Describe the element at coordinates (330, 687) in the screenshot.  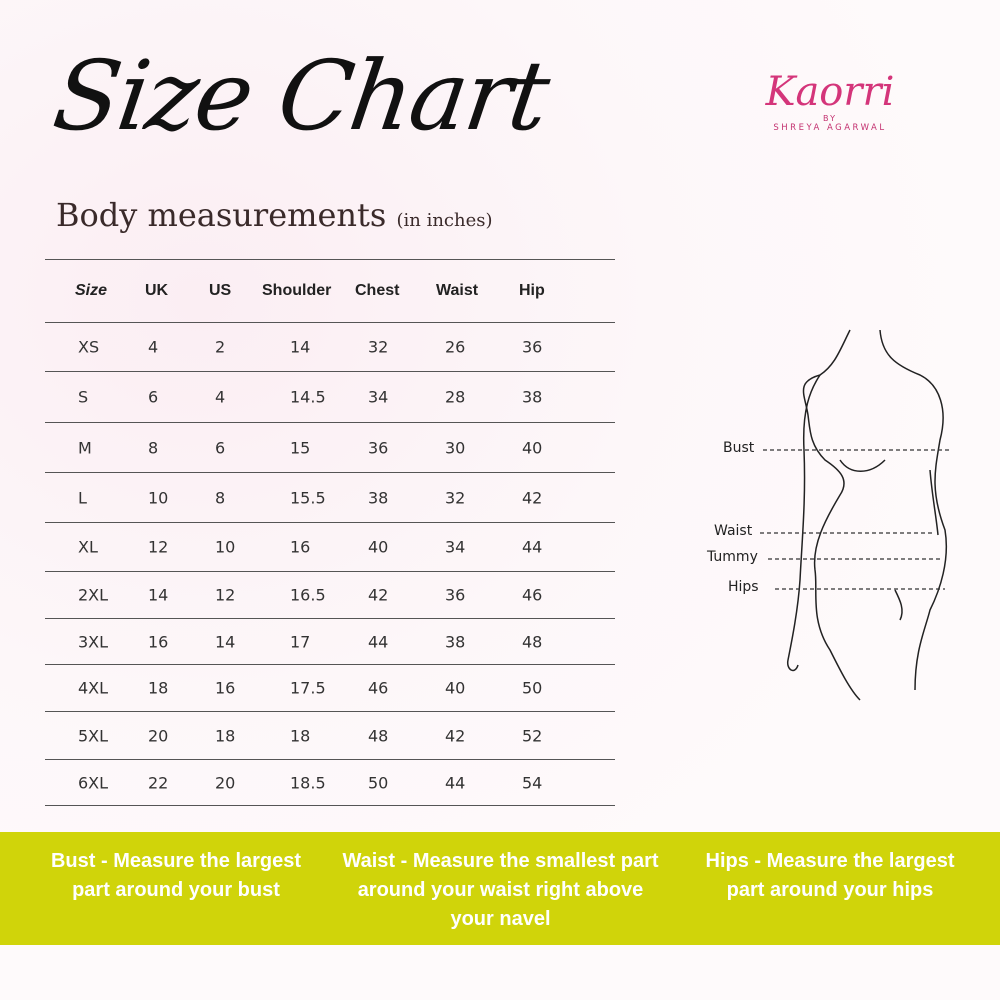
I see `table-row: 4XL 18 16 17.5 46 40 50` at that location.